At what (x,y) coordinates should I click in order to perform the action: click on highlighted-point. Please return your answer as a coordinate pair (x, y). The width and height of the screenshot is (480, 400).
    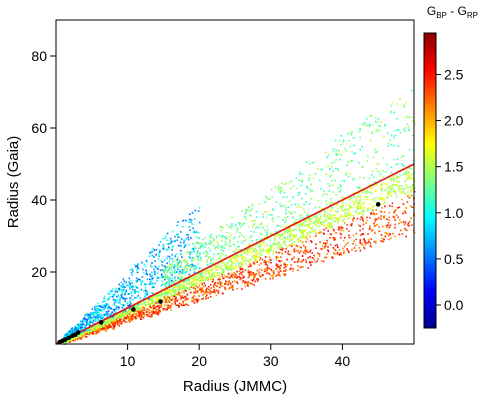
    Looking at the image, I should click on (78, 332).